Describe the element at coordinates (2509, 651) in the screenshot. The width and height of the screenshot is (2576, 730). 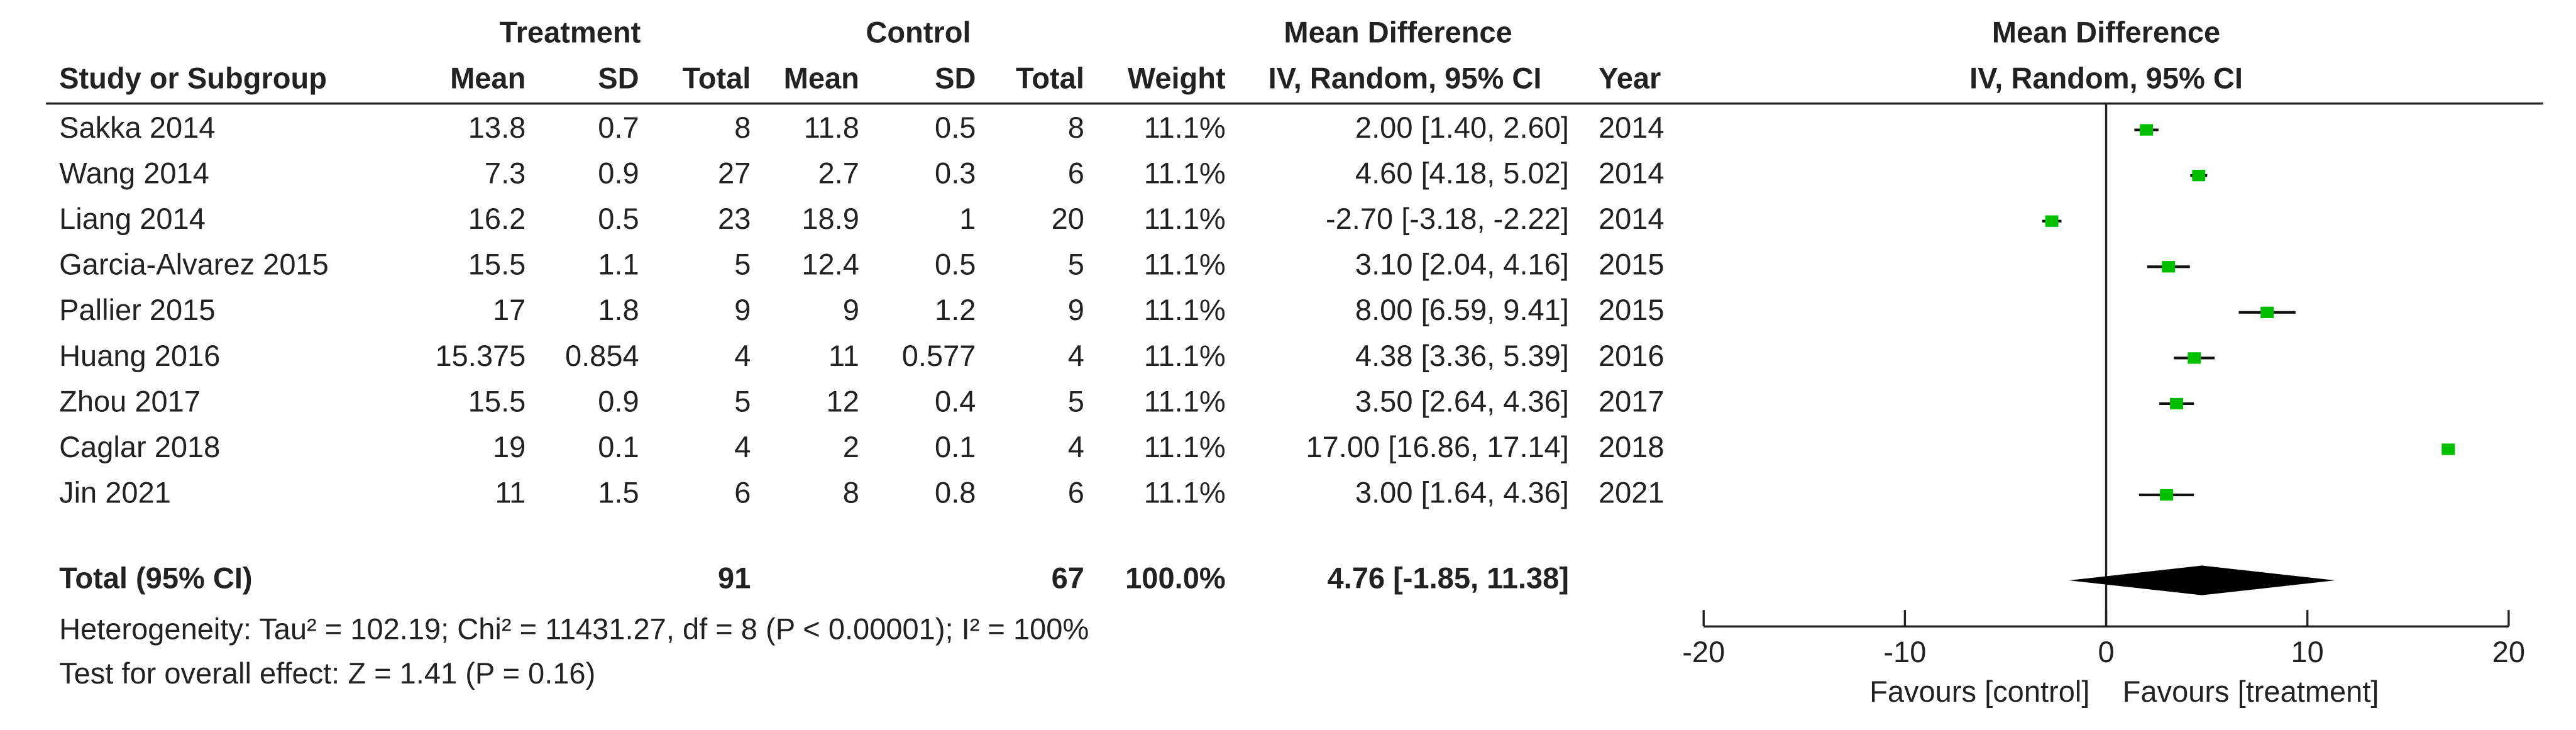
I see `x-tick-label: 20` at that location.